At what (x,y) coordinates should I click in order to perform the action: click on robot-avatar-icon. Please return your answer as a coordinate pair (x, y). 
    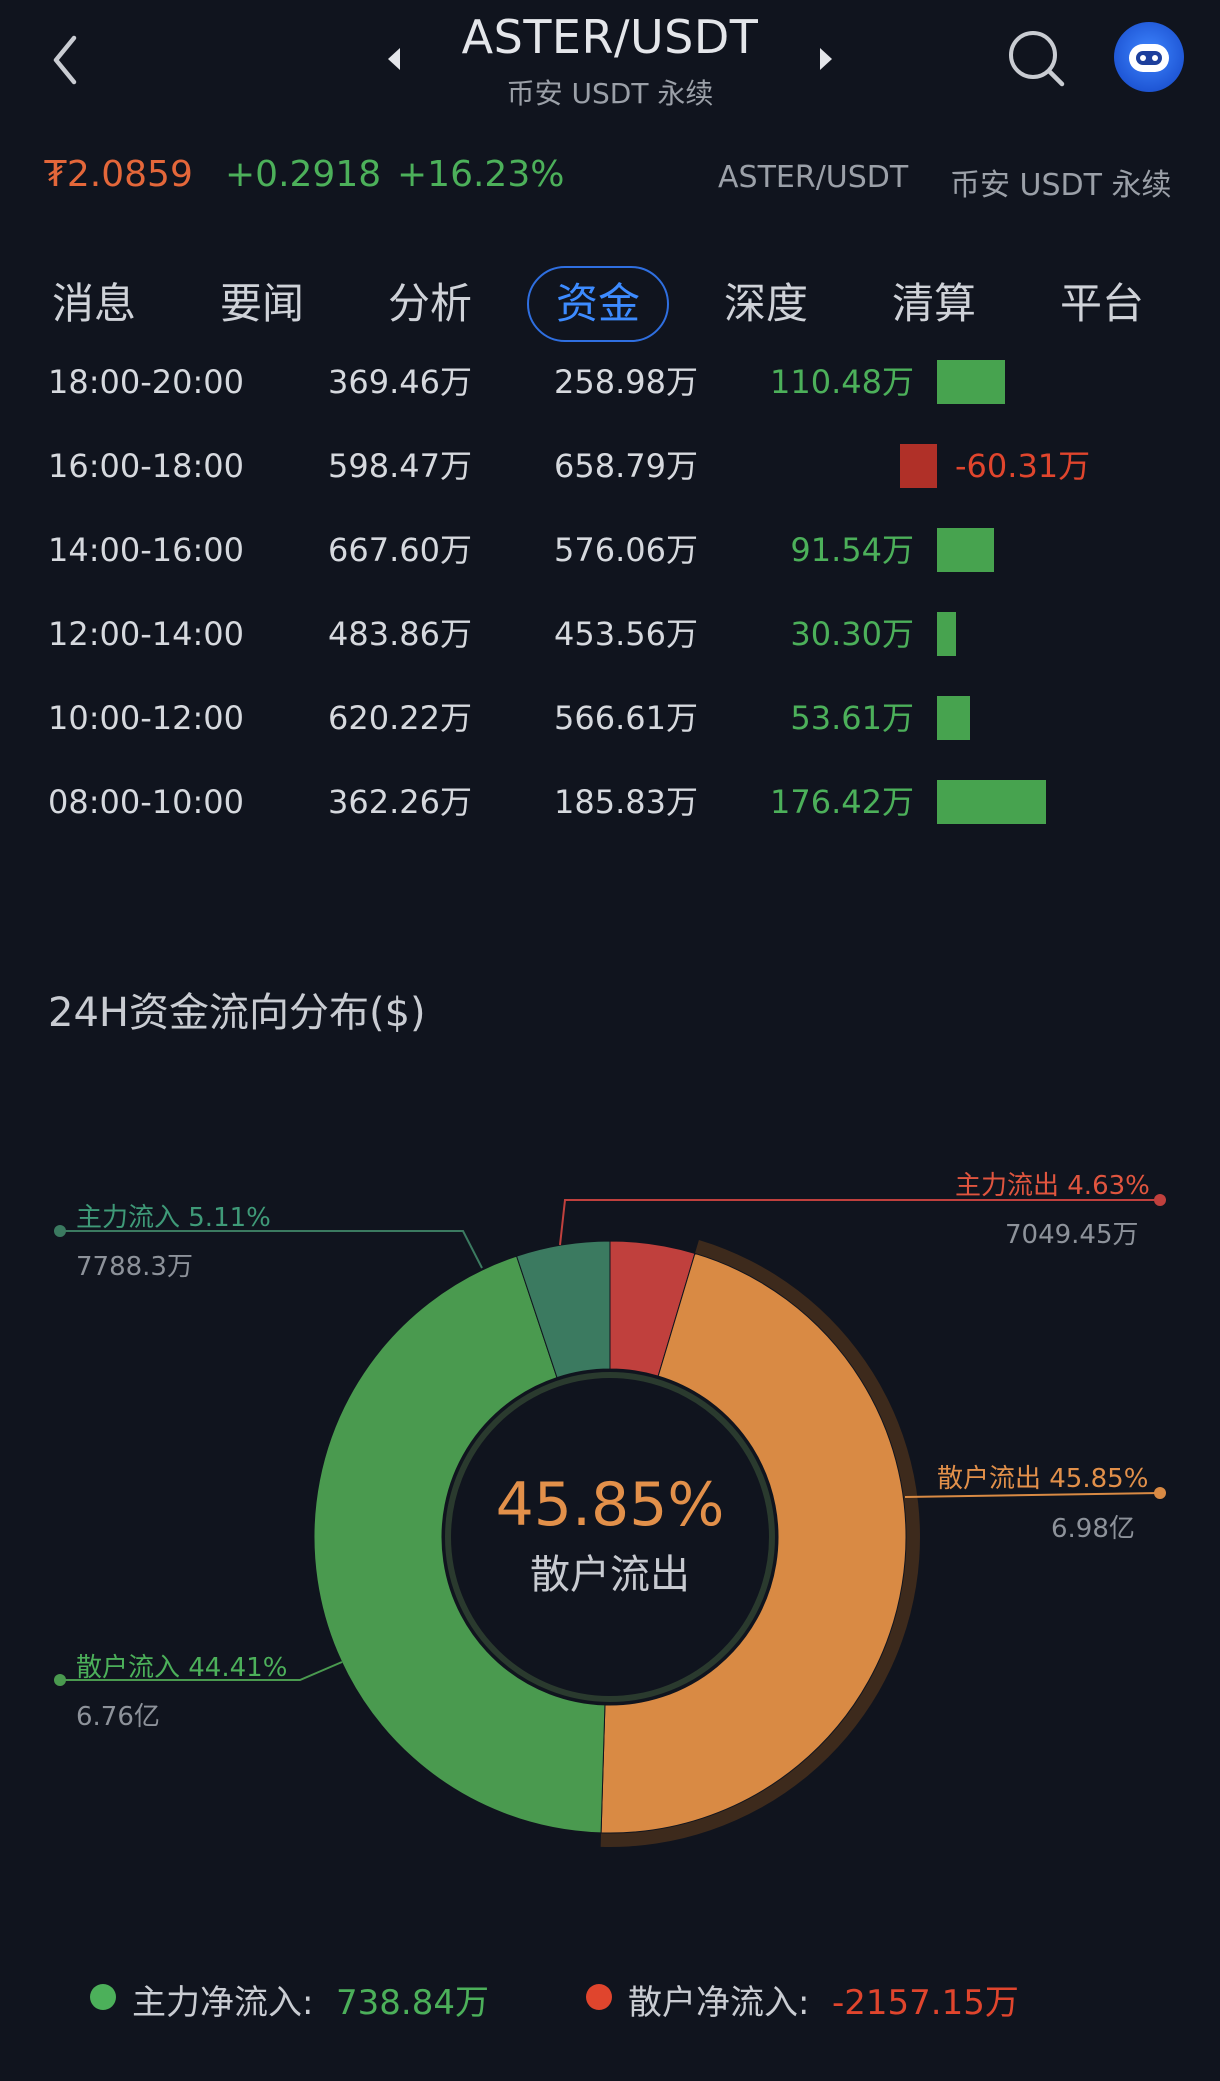
    Looking at the image, I should click on (1149, 58).